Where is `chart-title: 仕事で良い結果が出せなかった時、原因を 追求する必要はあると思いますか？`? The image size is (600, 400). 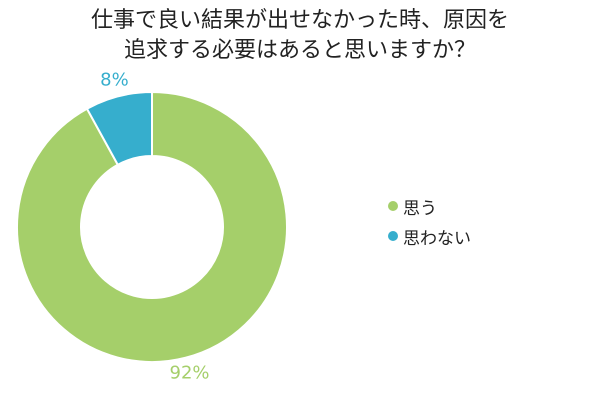
chart-title: 仕事で良い結果が出せなかった時、原因を 追求する必要はあると思いますか？ is located at coordinates (299, 35).